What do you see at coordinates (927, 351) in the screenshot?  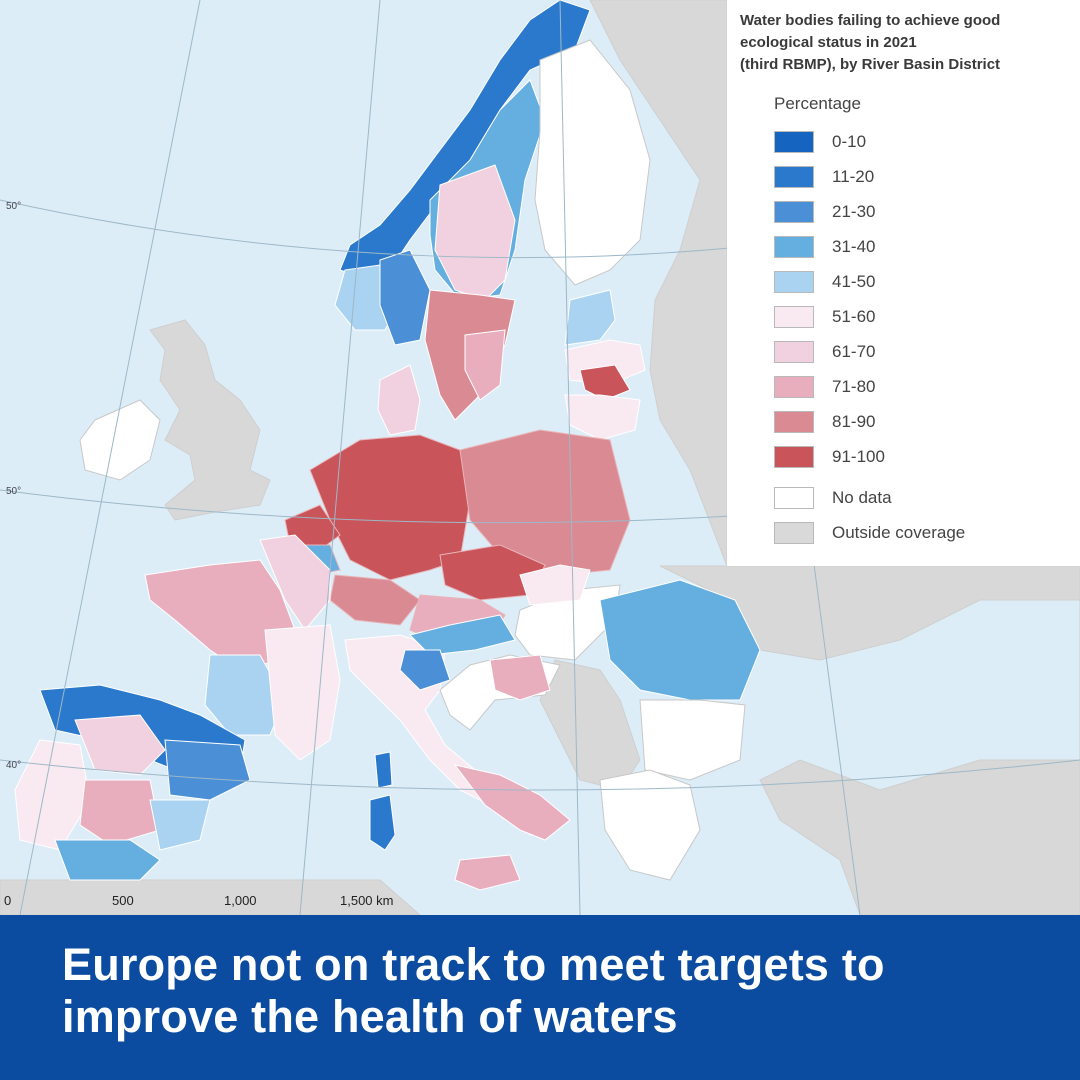 I see `legend-class-6-row: 61-70` at bounding box center [927, 351].